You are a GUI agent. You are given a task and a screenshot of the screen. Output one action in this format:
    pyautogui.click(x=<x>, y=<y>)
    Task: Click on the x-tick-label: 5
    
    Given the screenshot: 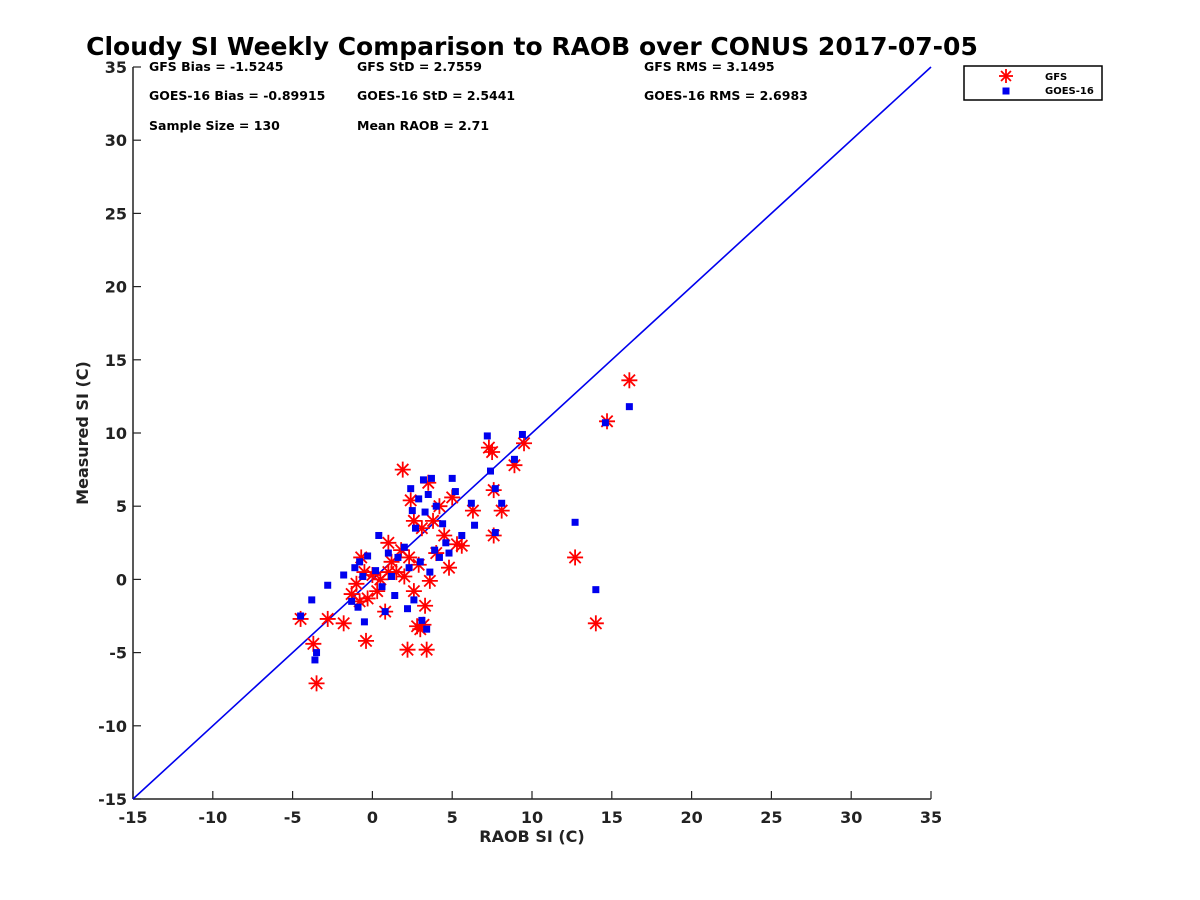 What is the action you would take?
    pyautogui.click(x=452, y=817)
    